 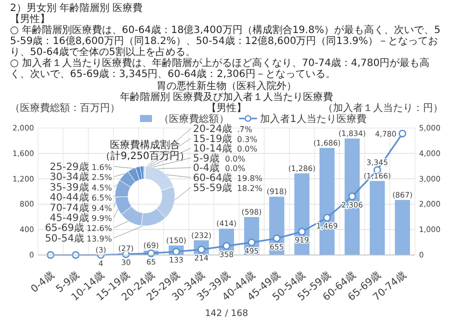 I want to click on slice-label: 55-59歳, so click(x=212, y=188).